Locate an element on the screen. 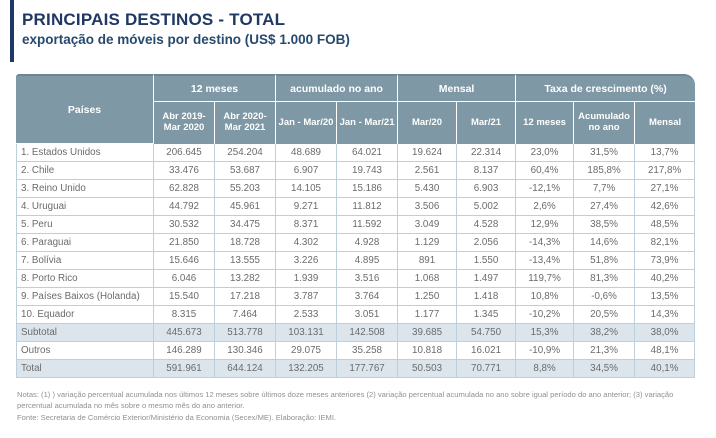 This screenshot has height=438, width=716. cell-value: 27,1% is located at coordinates (665, 189).